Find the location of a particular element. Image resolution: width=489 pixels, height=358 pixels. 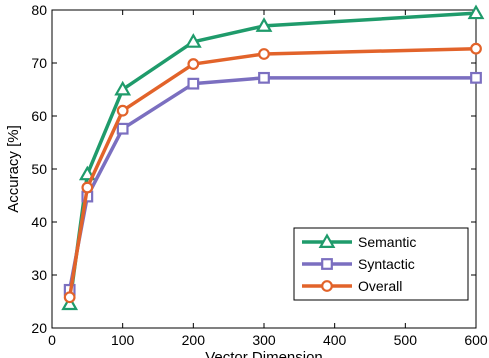

legend: Semantic Syntactic Overall is located at coordinates (381, 264).